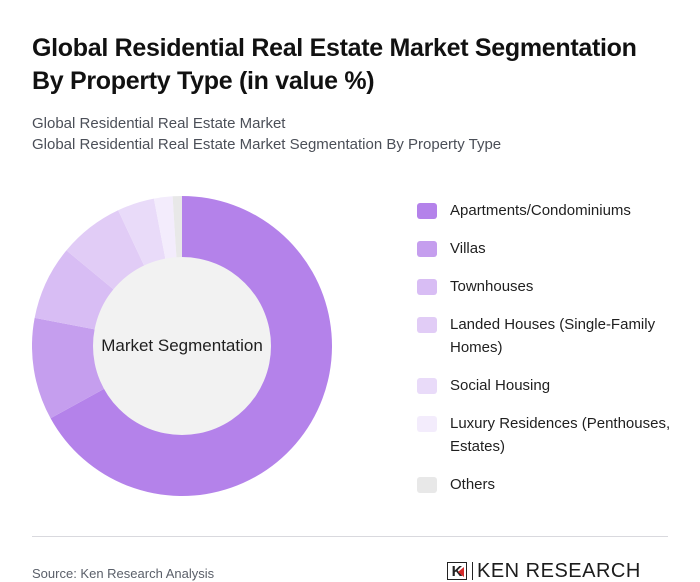 This screenshot has height=582, width=700. Describe the element at coordinates (540, 210) in the screenshot. I see `legend-label: Apartments/Condominiums` at that location.